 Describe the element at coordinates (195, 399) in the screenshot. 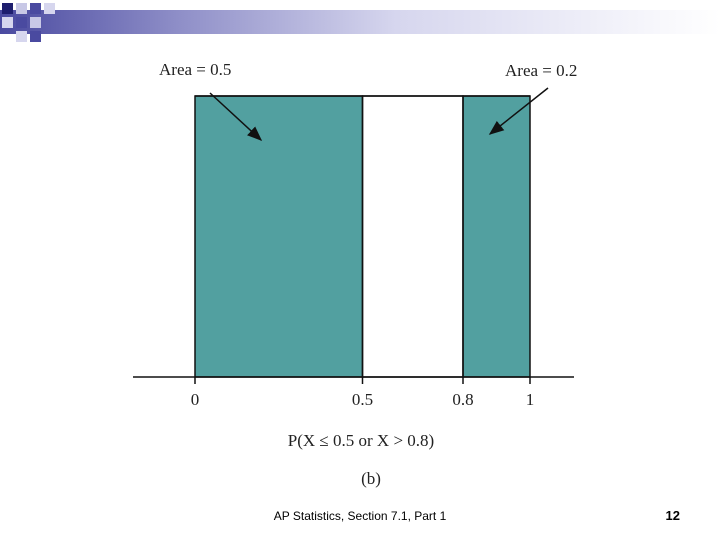

I see `x-tick-label-0: 0` at that location.